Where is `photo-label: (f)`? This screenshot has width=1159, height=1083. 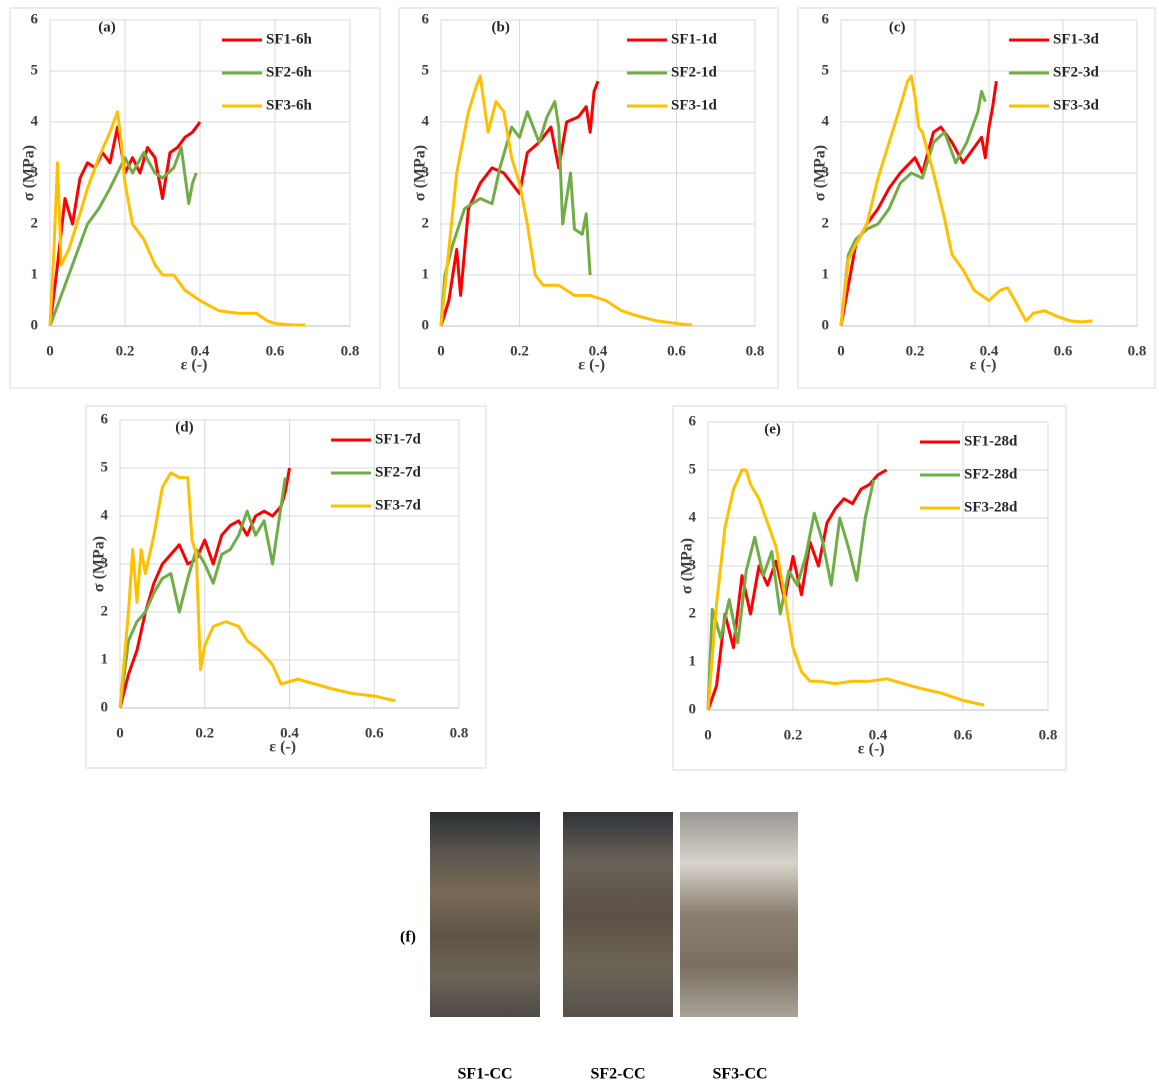 photo-label: (f) is located at coordinates (408, 937).